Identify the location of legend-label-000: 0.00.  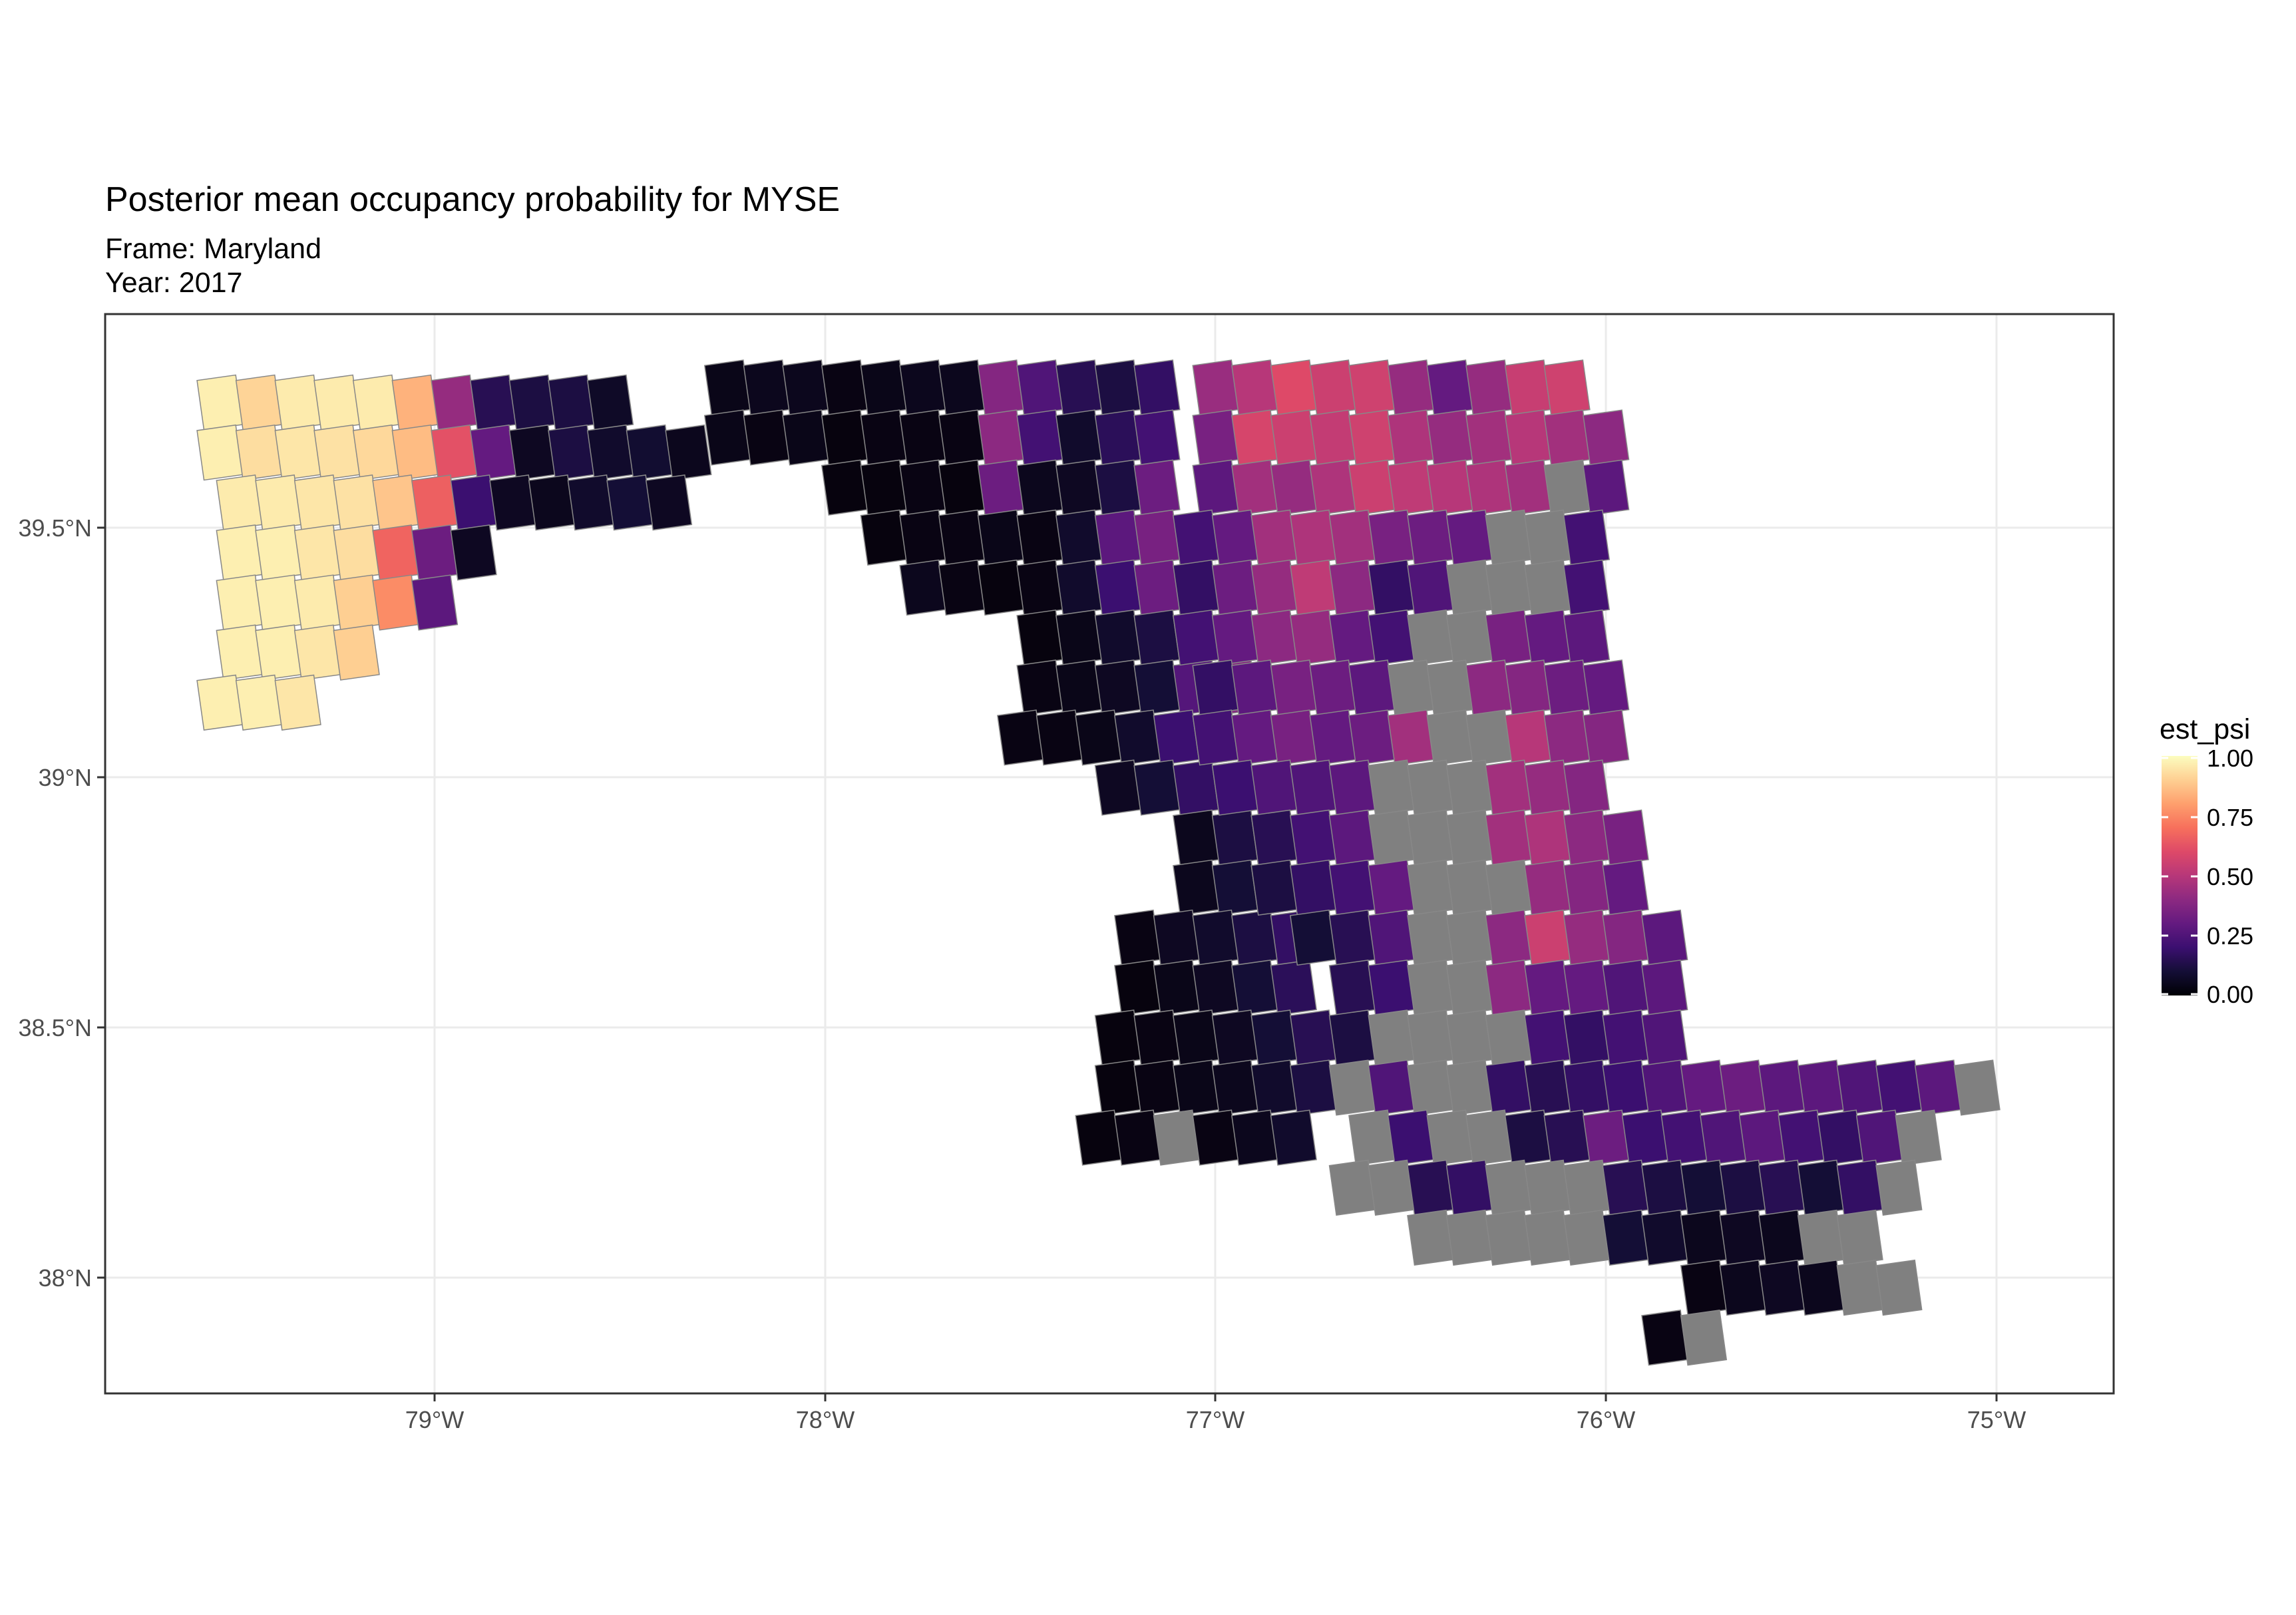
(2230, 994).